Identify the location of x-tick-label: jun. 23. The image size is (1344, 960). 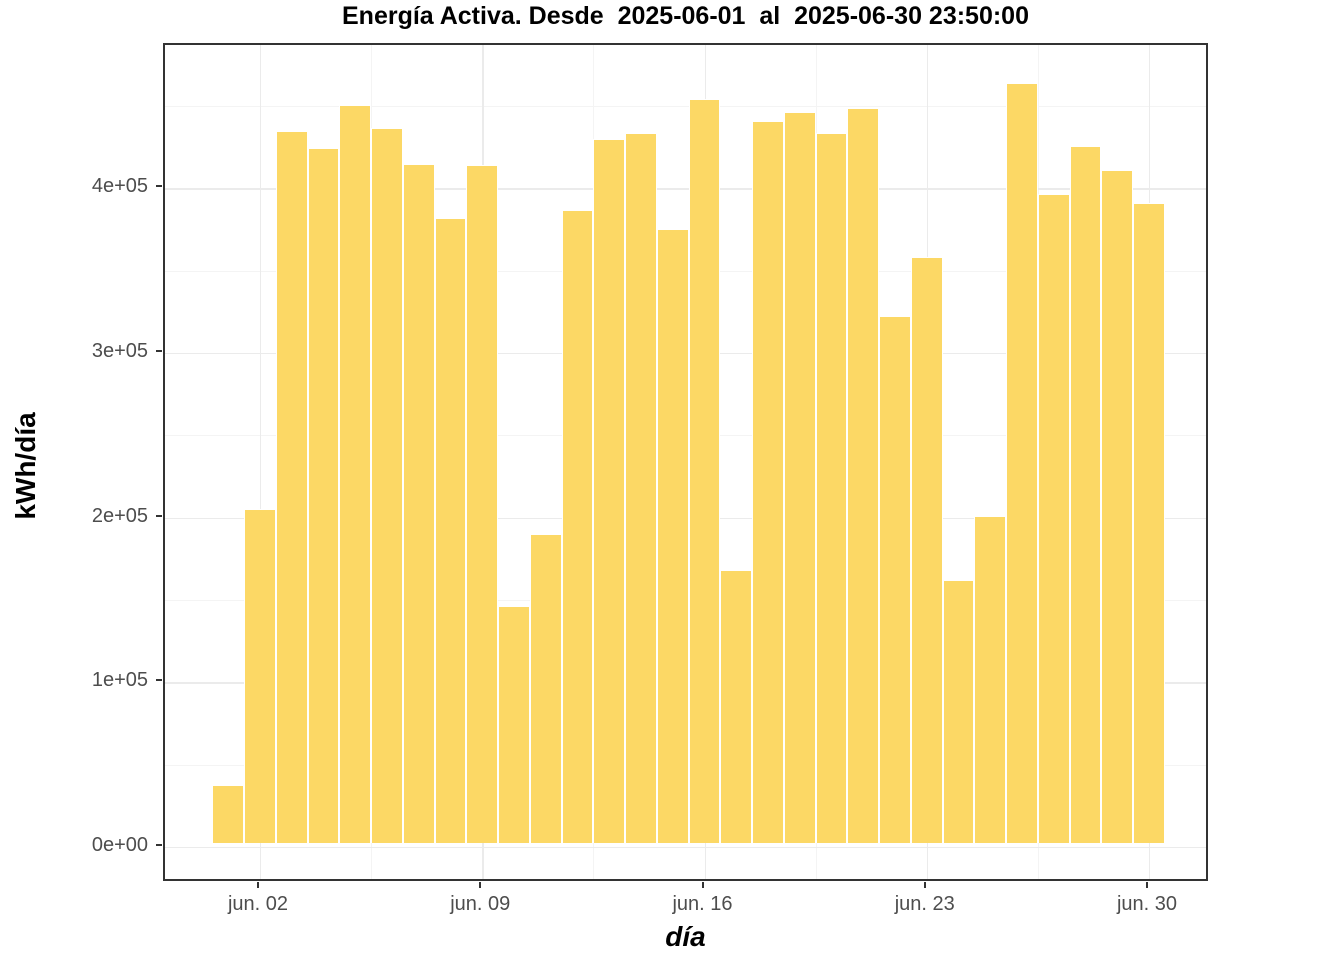
(924, 904).